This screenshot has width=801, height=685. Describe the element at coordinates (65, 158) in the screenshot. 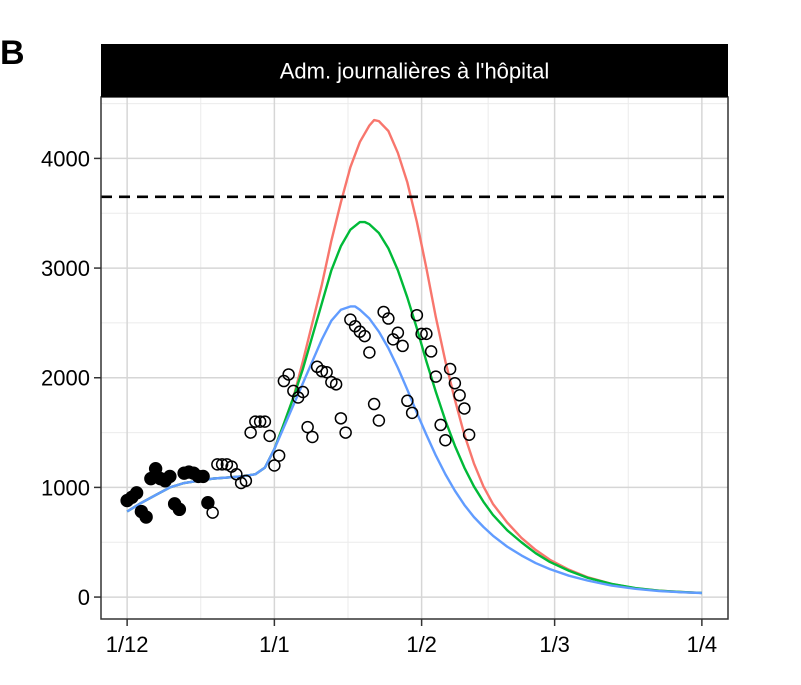

I see `y-tick-label: 4000` at that location.